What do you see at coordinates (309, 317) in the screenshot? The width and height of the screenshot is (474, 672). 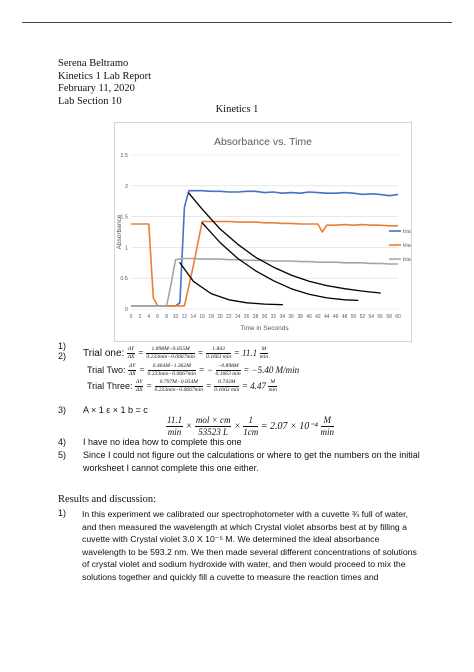 I see `x-tick-label: 40` at bounding box center [309, 317].